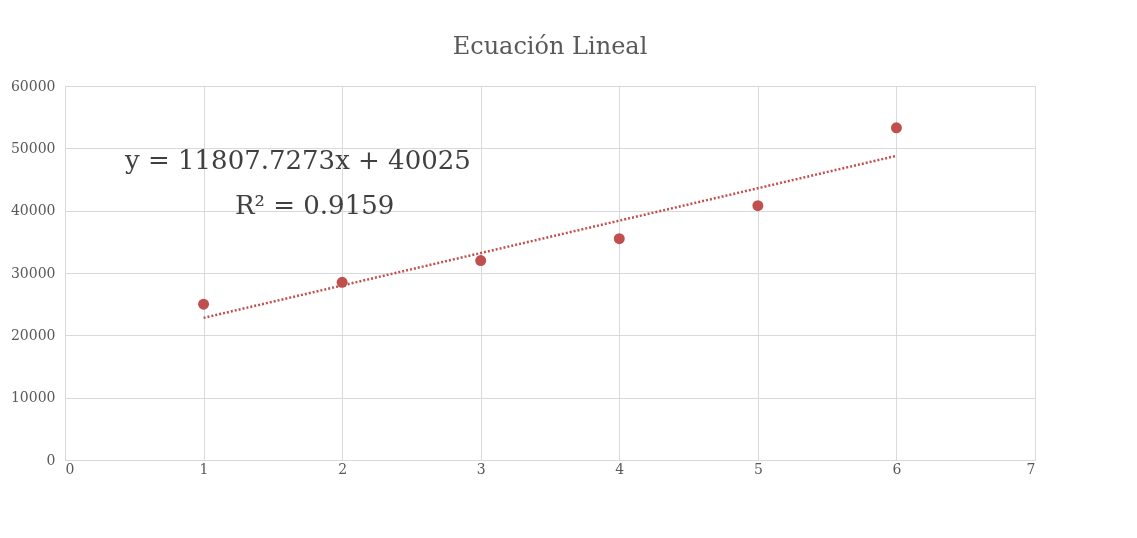 The height and width of the screenshot is (538, 1137). I want to click on y-tick-label: 10000, so click(33, 397).